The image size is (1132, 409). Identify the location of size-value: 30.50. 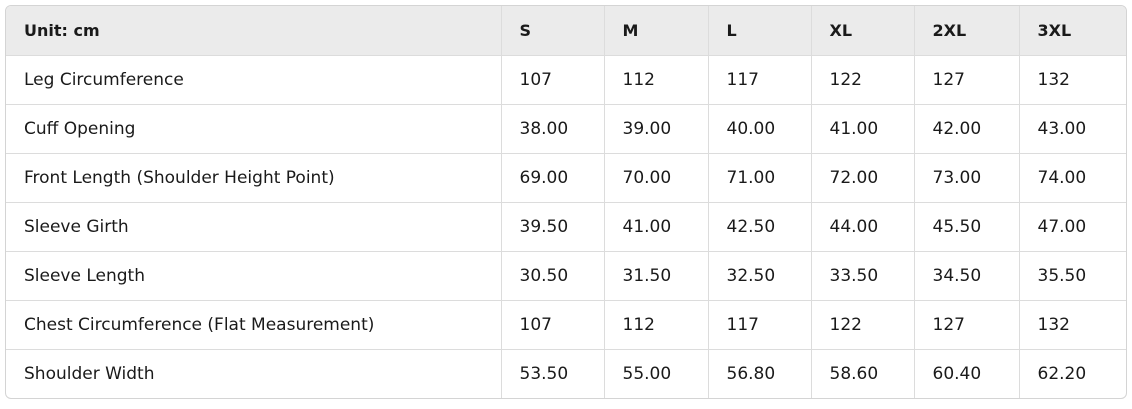
(552, 275).